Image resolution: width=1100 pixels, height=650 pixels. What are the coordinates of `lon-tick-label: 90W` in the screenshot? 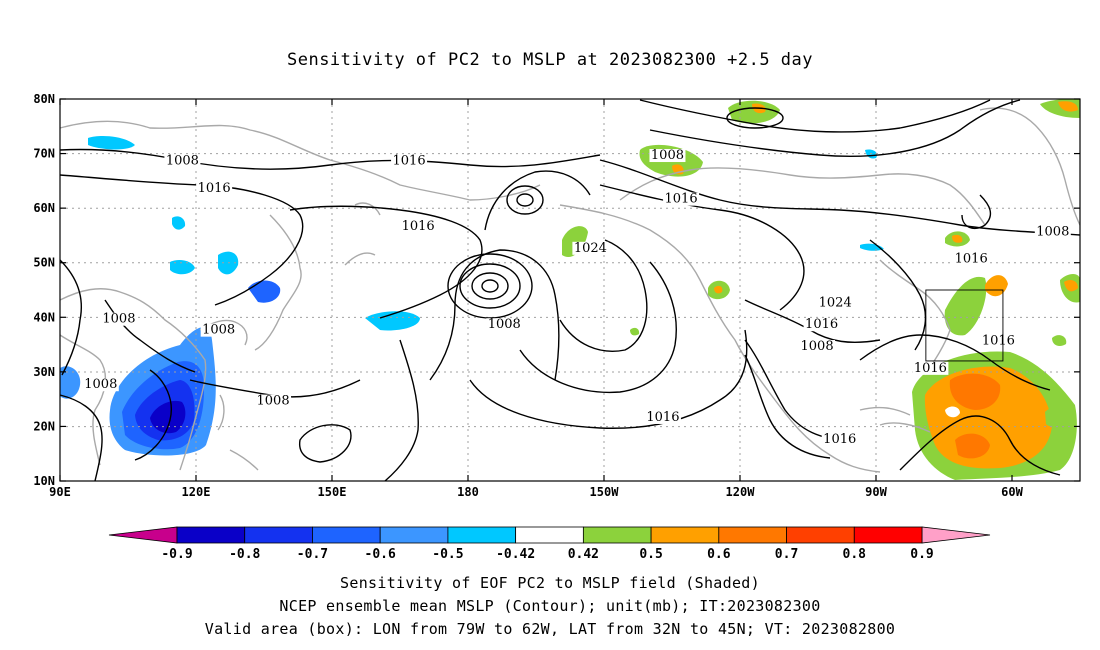 It's located at (876, 492).